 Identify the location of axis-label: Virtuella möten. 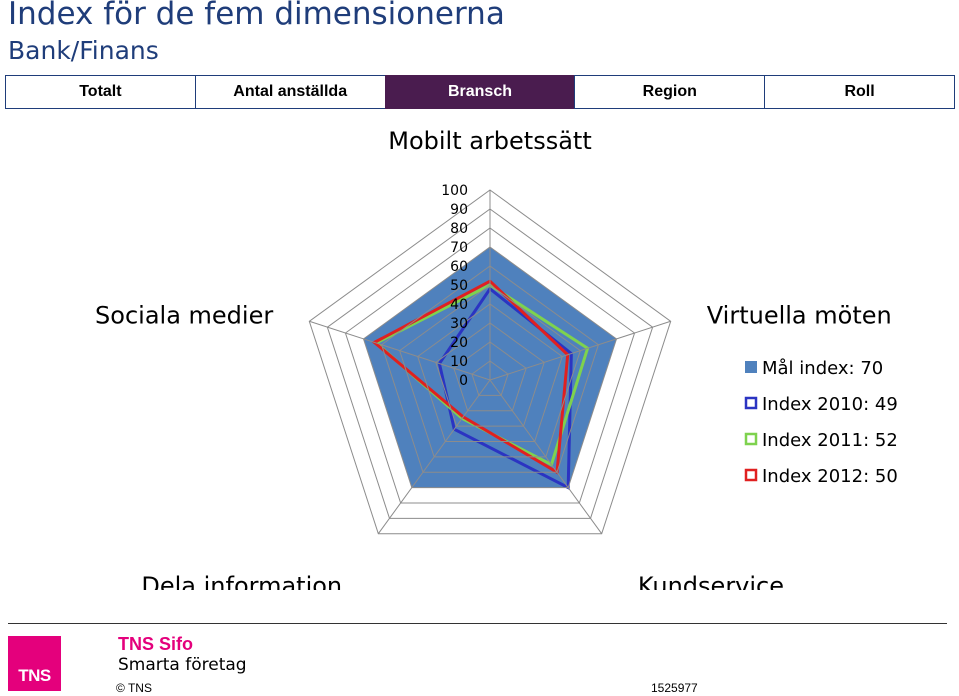
(799, 315).